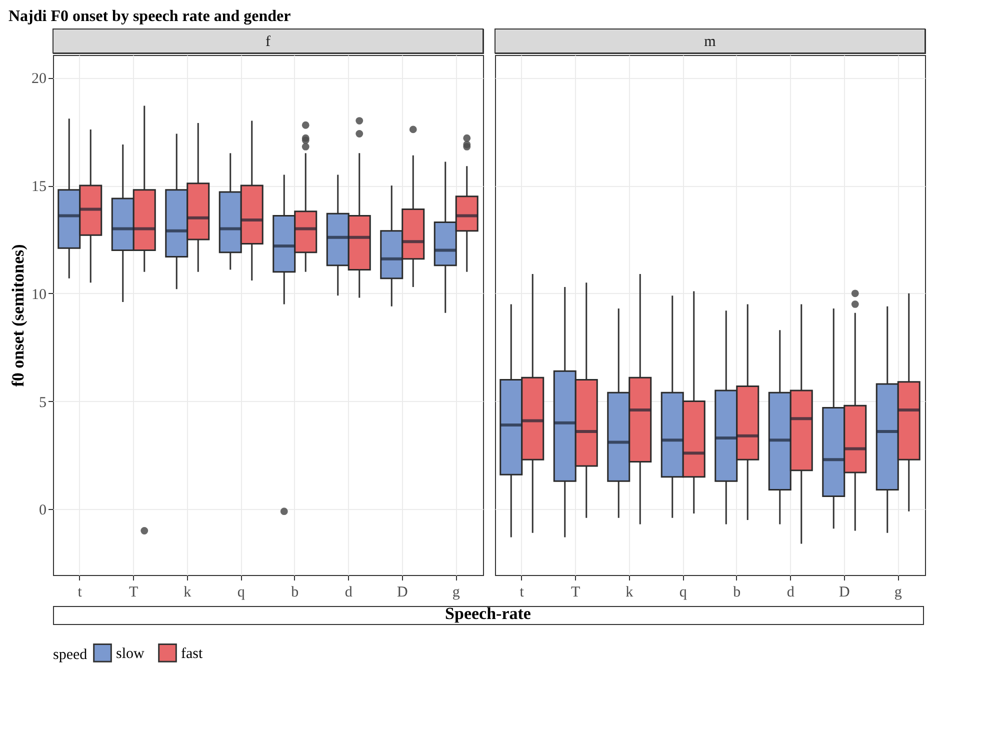 The height and width of the screenshot is (740, 988). Describe the element at coordinates (130, 654) in the screenshot. I see `legend-label: slow` at that location.